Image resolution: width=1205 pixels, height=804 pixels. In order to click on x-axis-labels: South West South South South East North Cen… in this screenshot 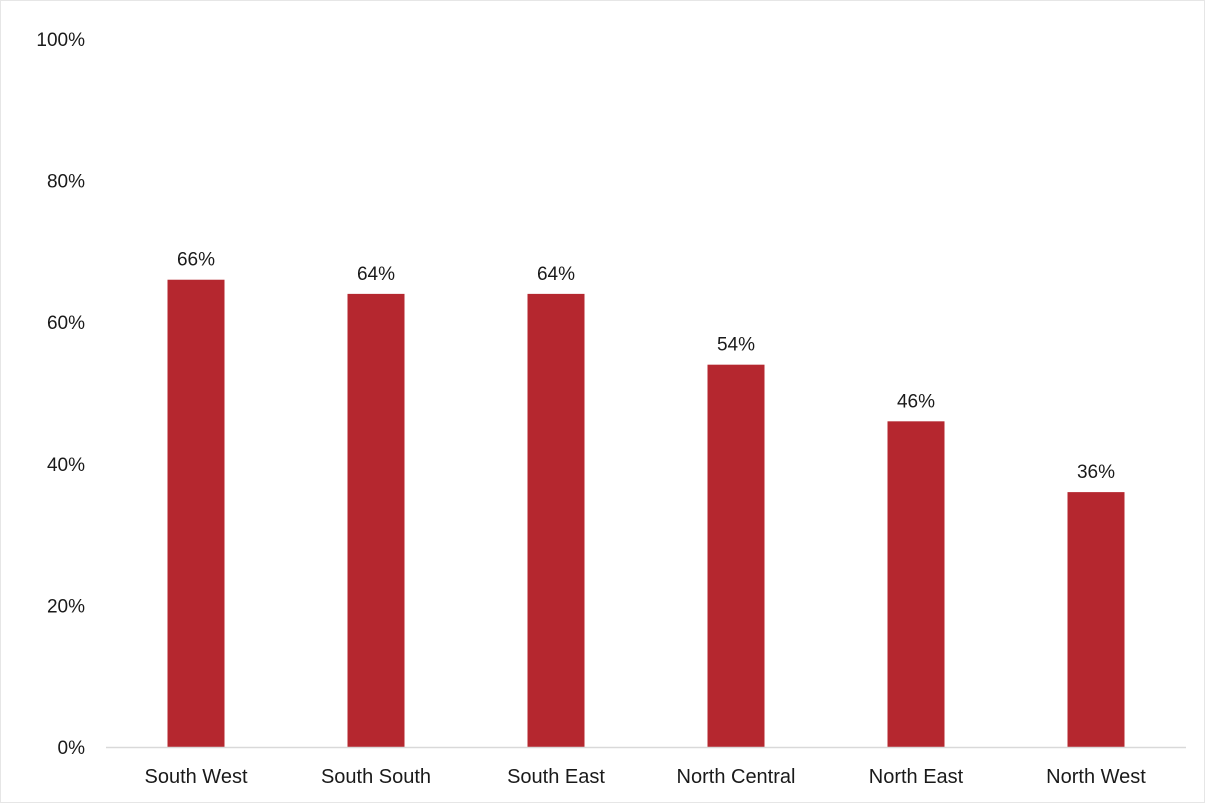, I will do `click(645, 777)`.